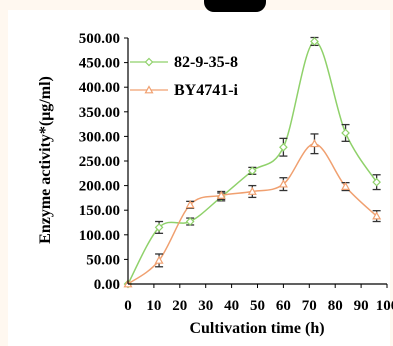 The width and height of the screenshot is (393, 346). Describe the element at coordinates (205, 306) in the screenshot. I see `x-tick-label: 30` at that location.